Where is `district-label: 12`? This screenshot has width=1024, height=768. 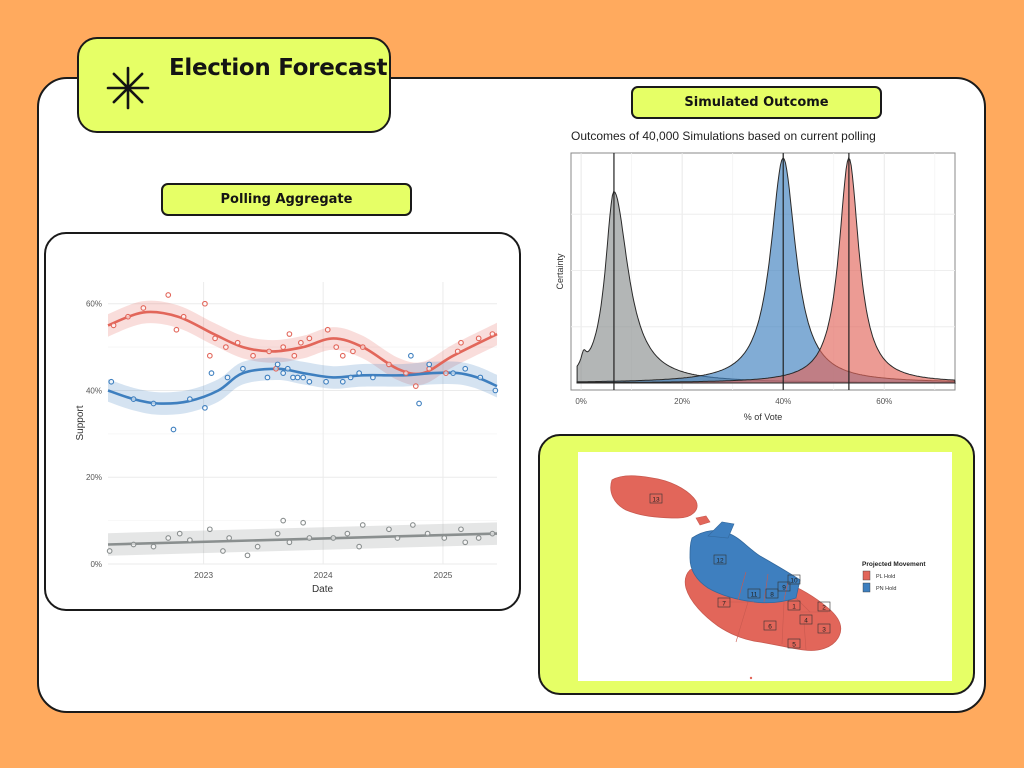 district-label: 12 is located at coordinates (720, 559).